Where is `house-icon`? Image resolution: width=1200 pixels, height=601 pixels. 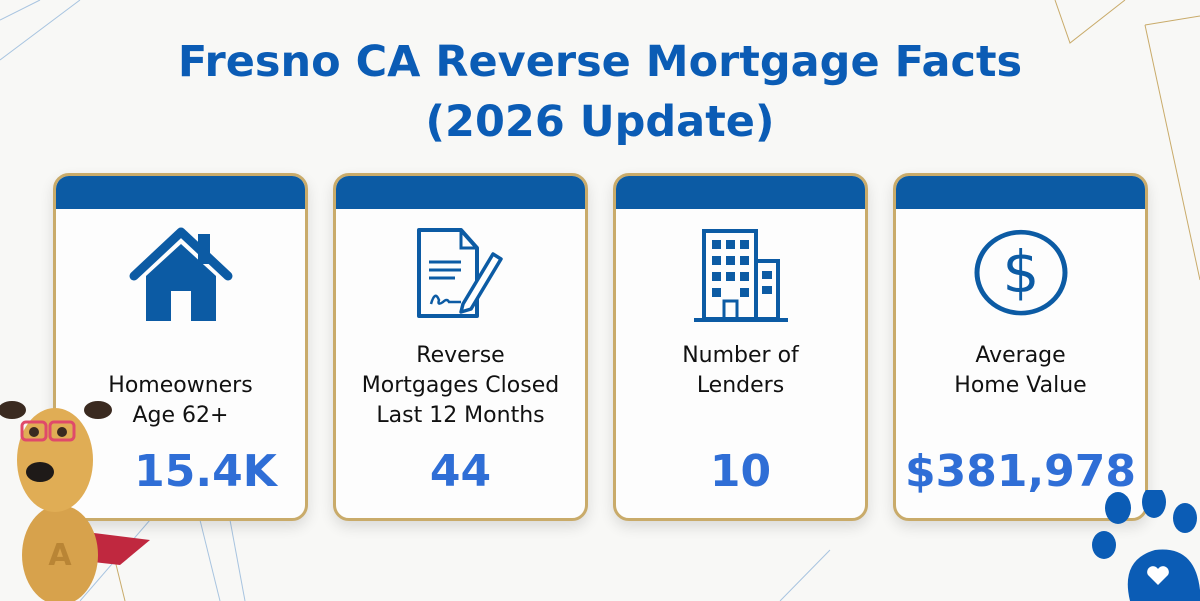
house-icon is located at coordinates (180, 274).